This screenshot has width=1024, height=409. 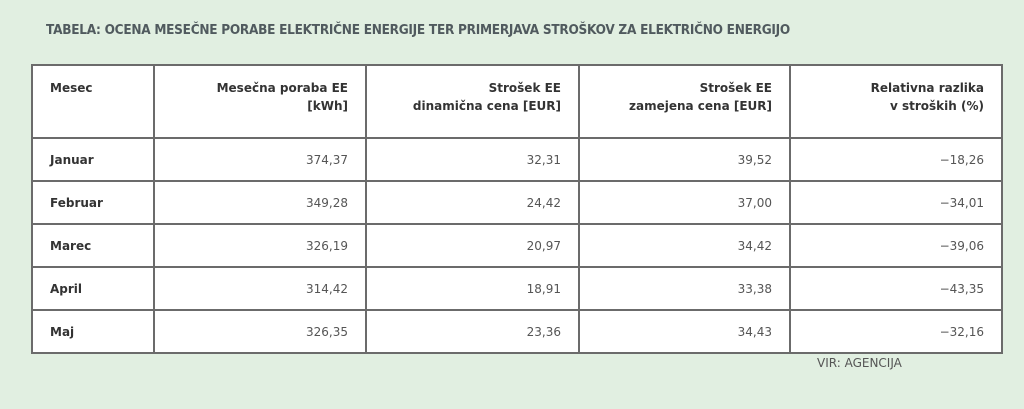 I want to click on table-row: Februar 349,28 24,42 37,00 −34,01, so click(x=517, y=202).